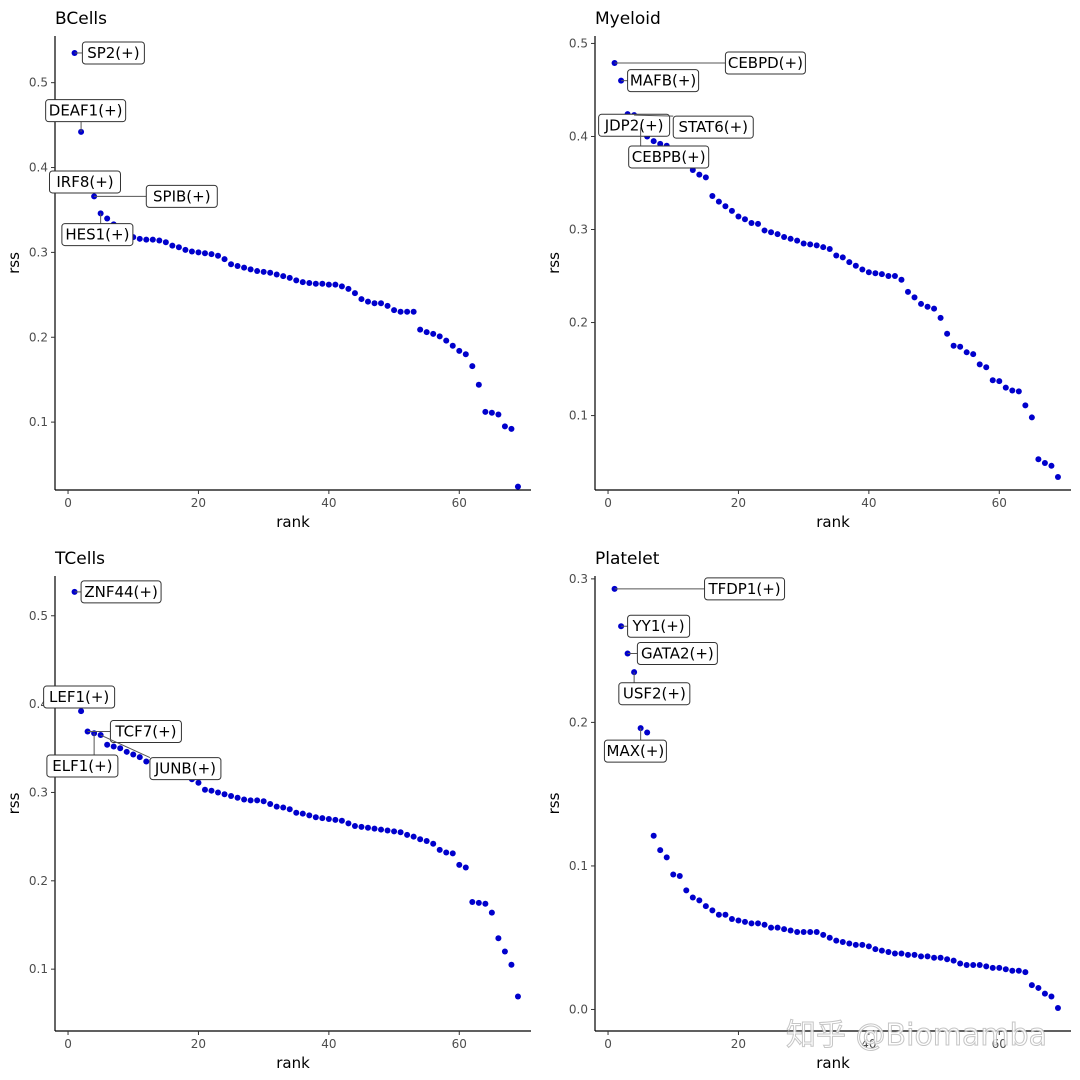 The height and width of the screenshot is (1080, 1080). I want to click on regulon-label: SP2(+), so click(113, 53).